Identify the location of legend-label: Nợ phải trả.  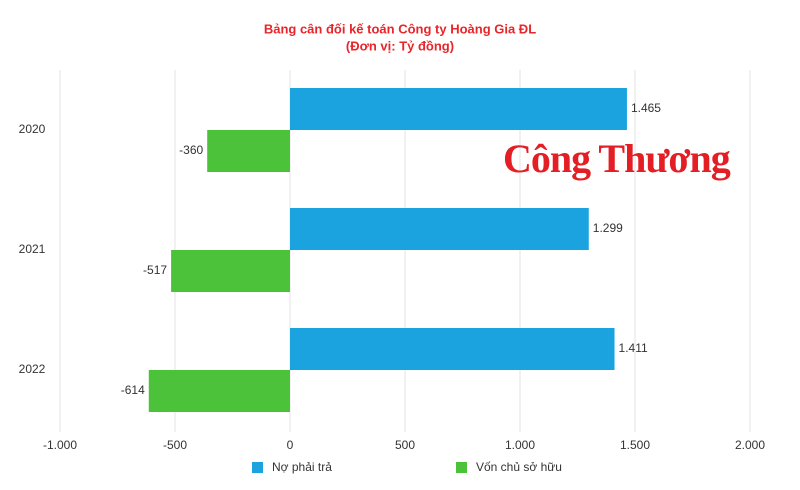
(302, 467).